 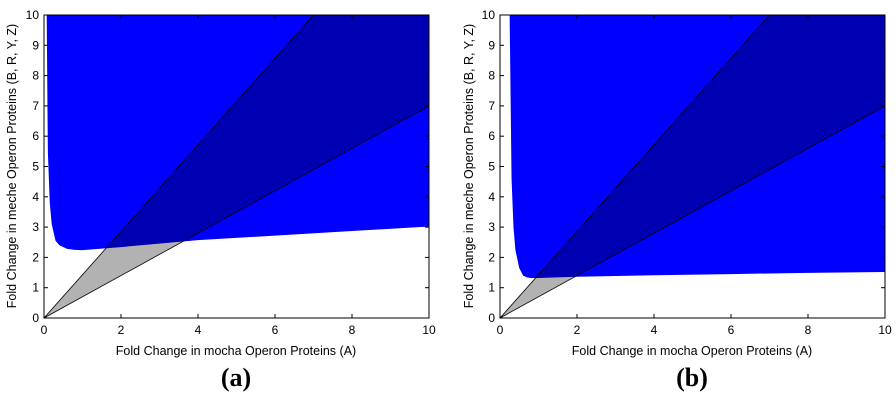 I want to click on panel-label-b: (b), so click(x=692, y=377).